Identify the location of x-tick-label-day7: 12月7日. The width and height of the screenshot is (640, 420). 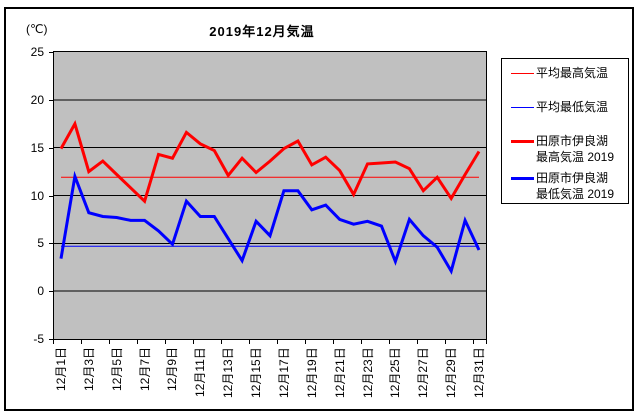
(144, 368).